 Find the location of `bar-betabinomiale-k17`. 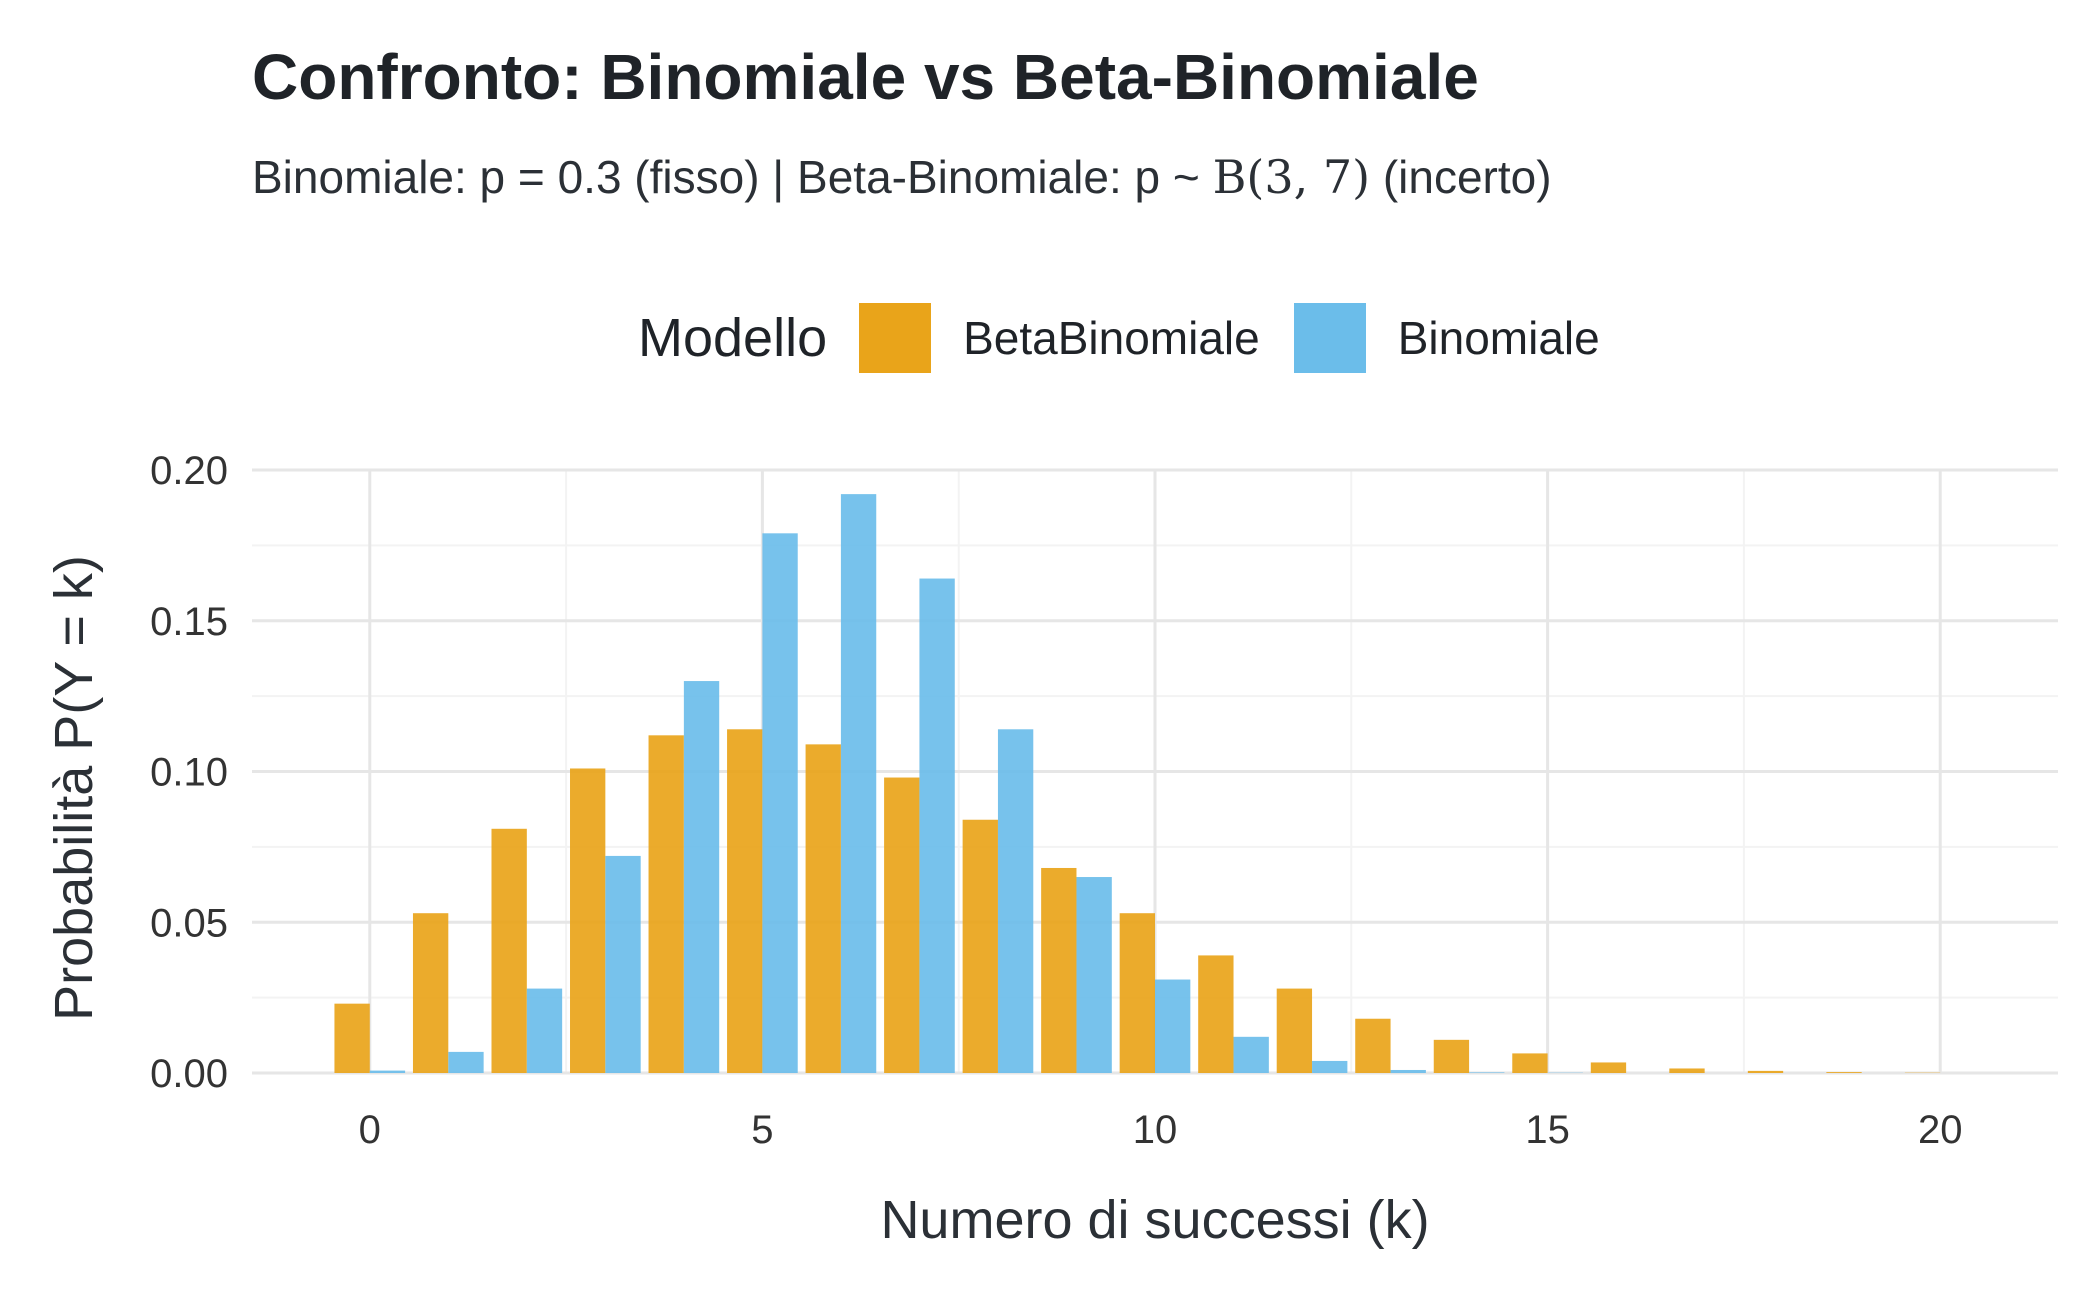

bar-betabinomiale-k17 is located at coordinates (1687, 1070).